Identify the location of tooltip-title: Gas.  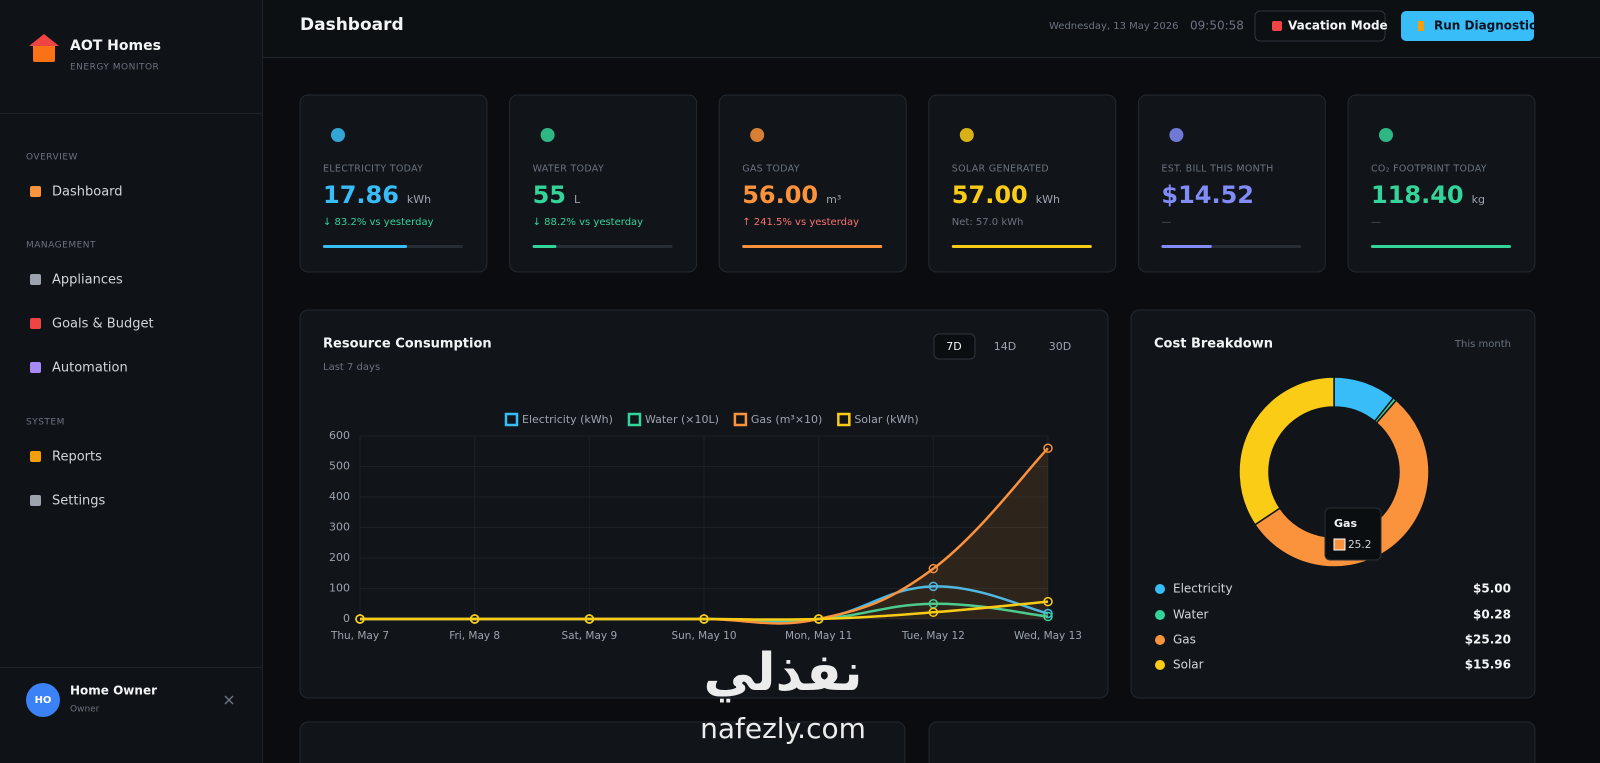
(1345, 523).